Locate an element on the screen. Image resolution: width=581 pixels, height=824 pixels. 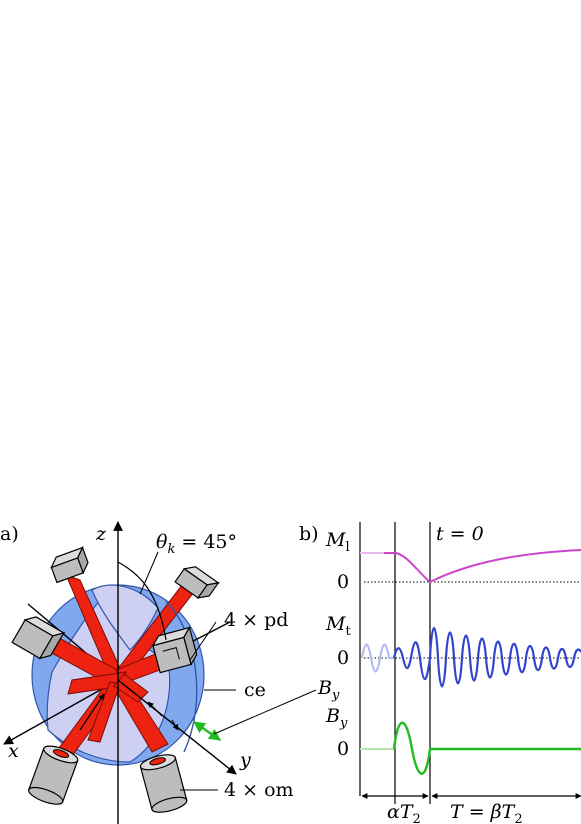
t0-label: t = 0 is located at coordinates (460, 534).